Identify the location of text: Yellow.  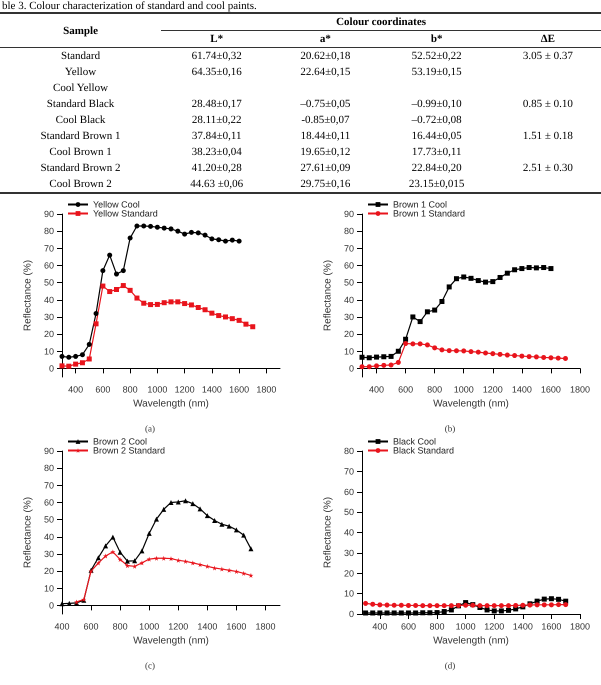
(81, 72).